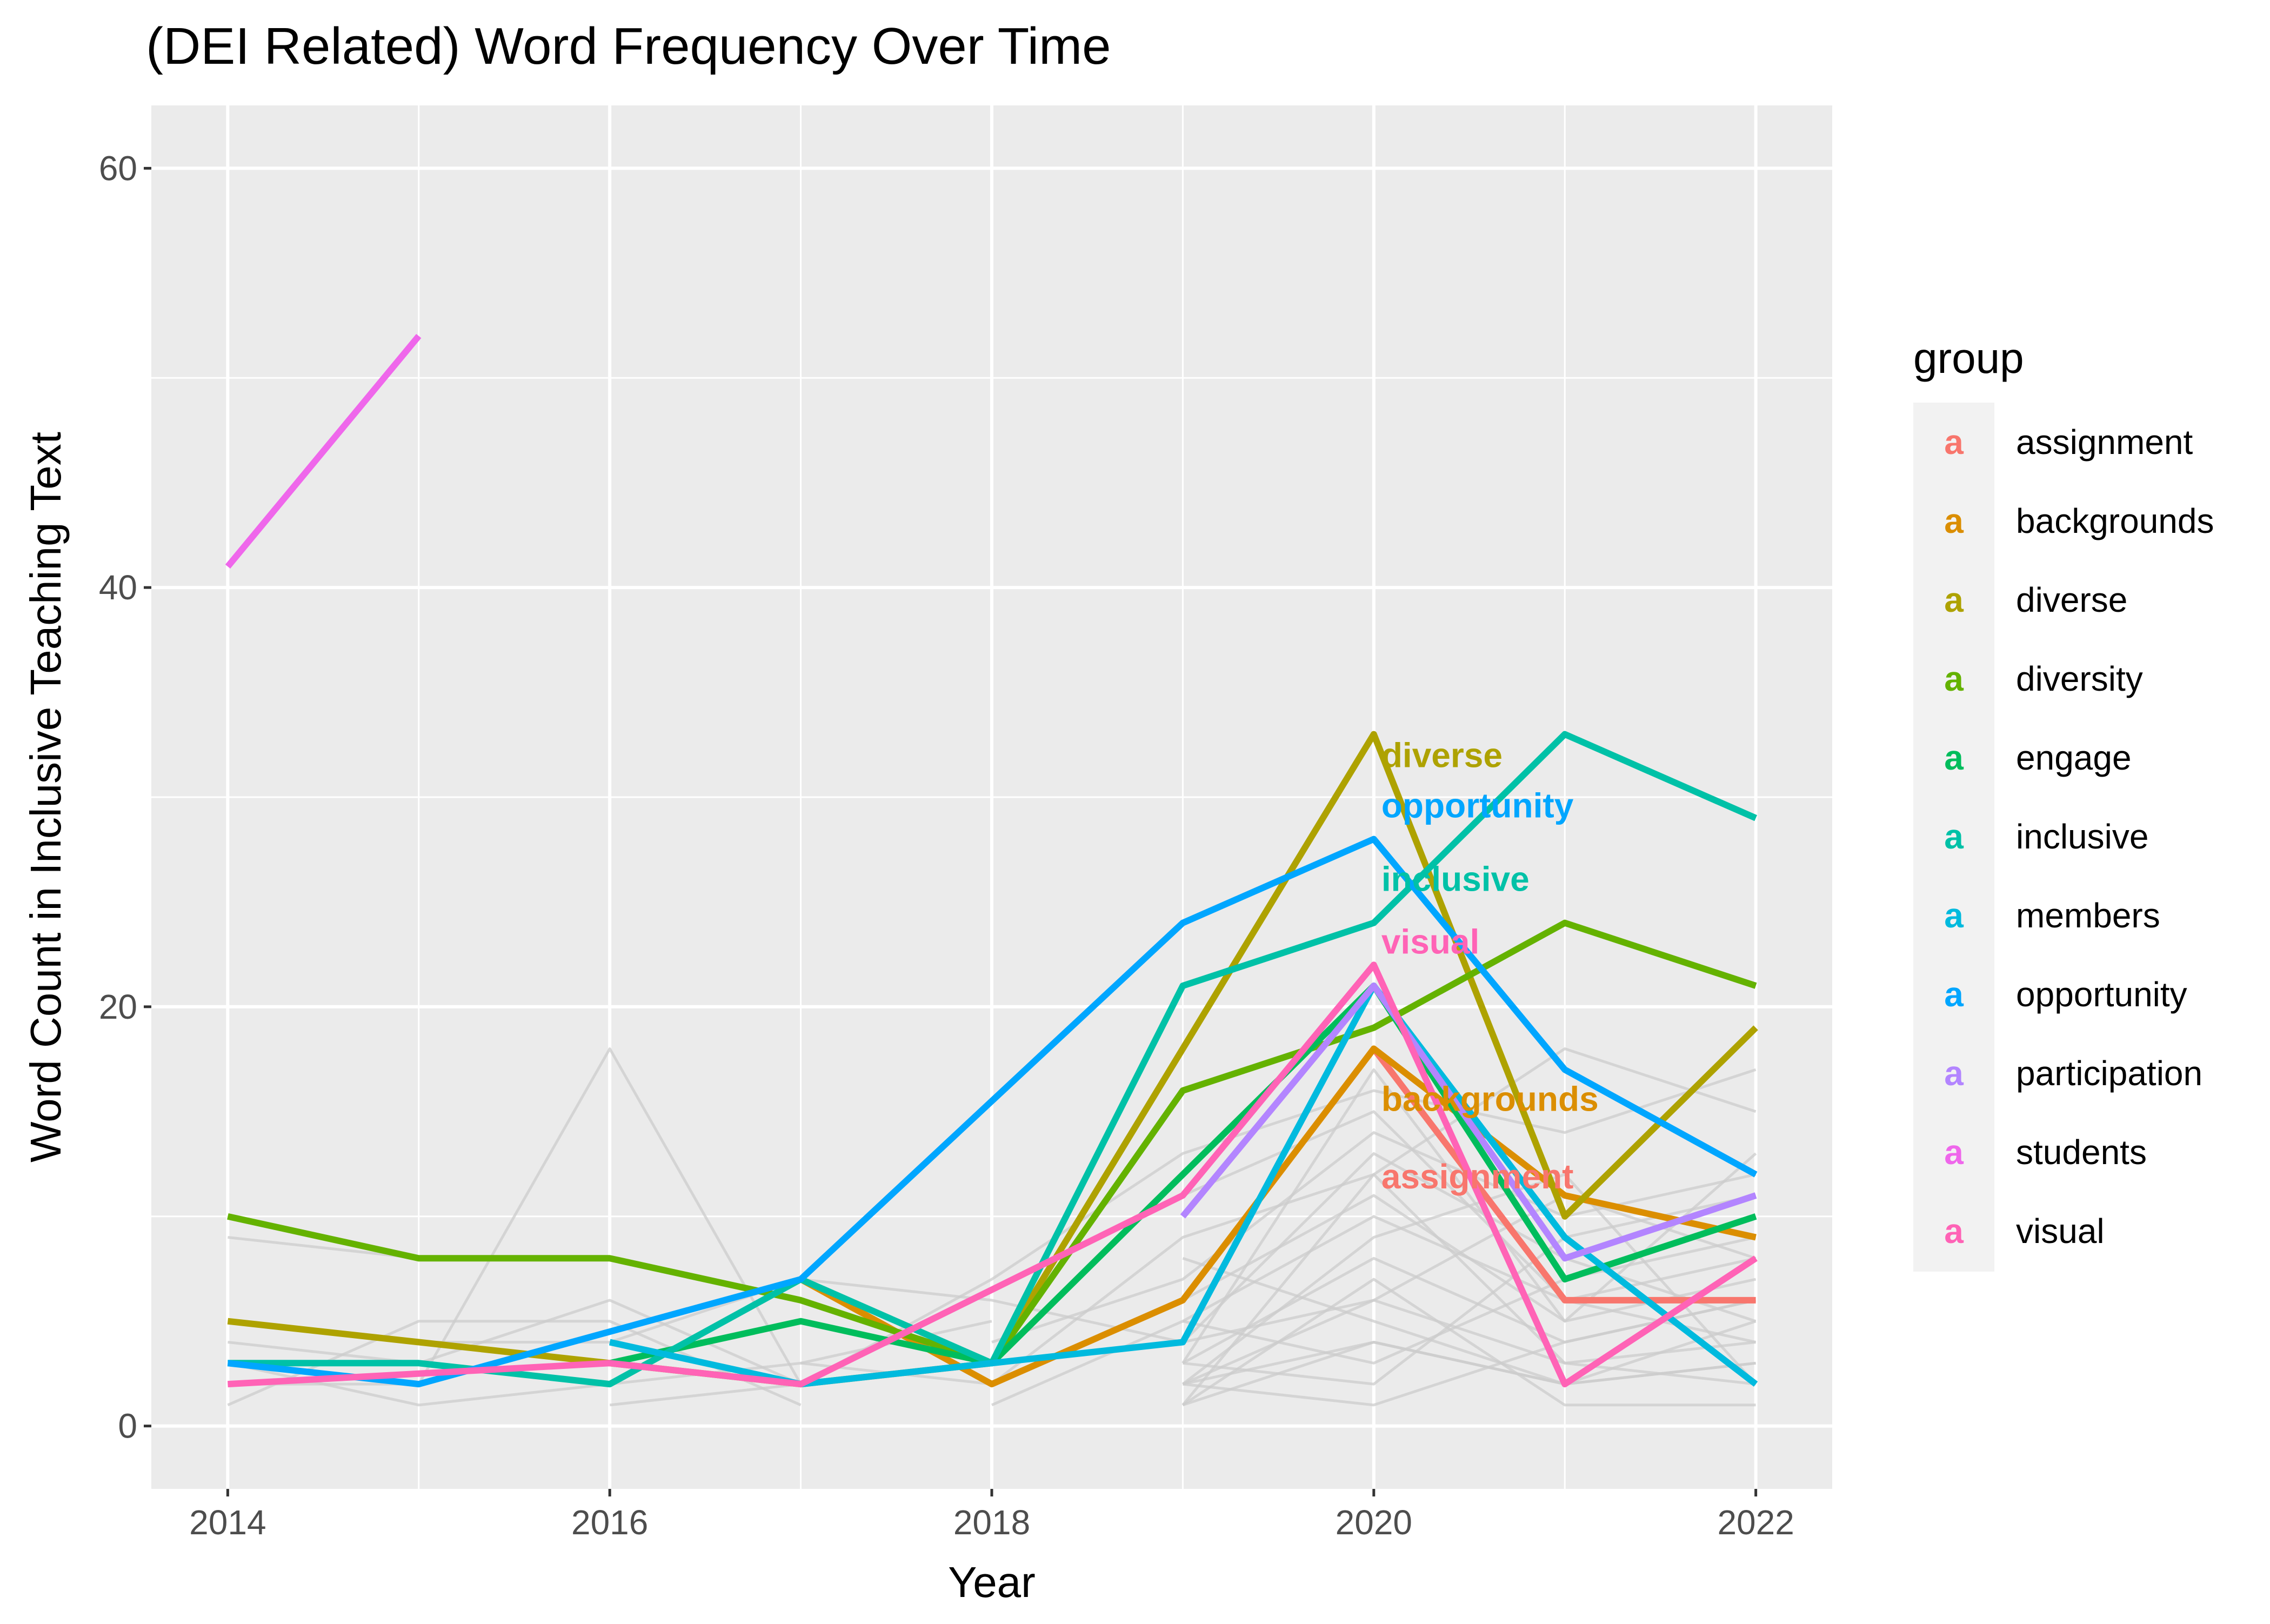  Describe the element at coordinates (2101, 995) in the screenshot. I see `legend-label-opportunity: opportunity` at that location.